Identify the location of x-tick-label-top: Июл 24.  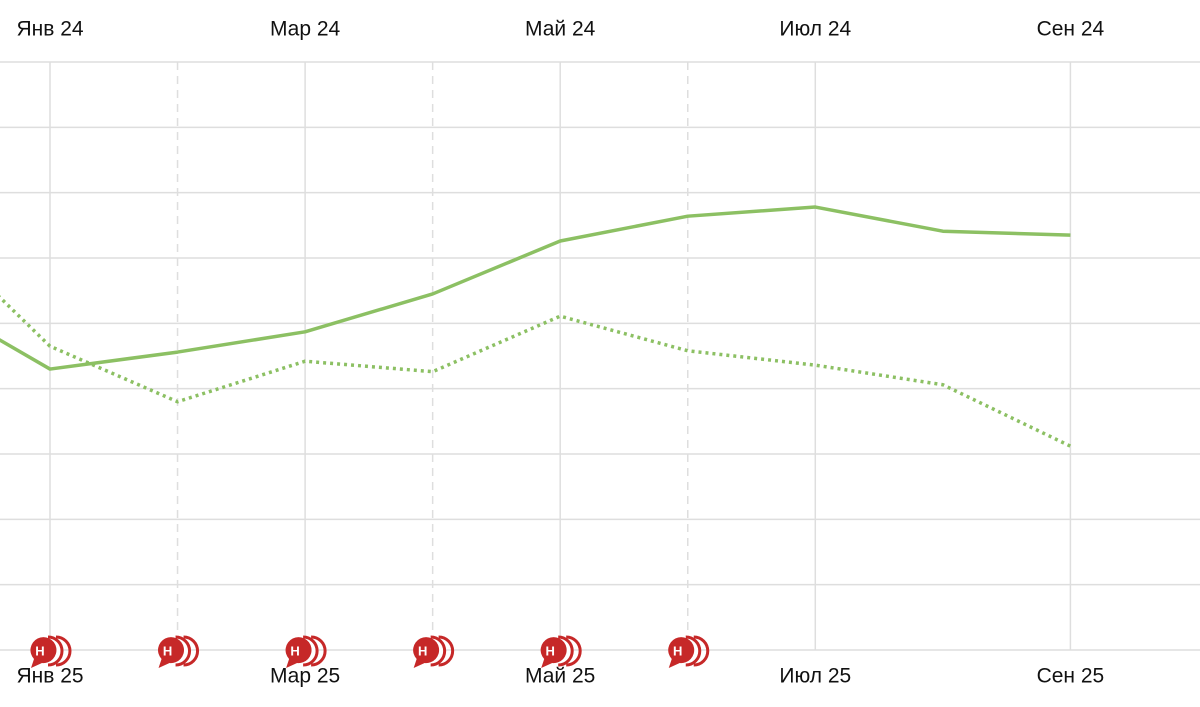
(815, 29).